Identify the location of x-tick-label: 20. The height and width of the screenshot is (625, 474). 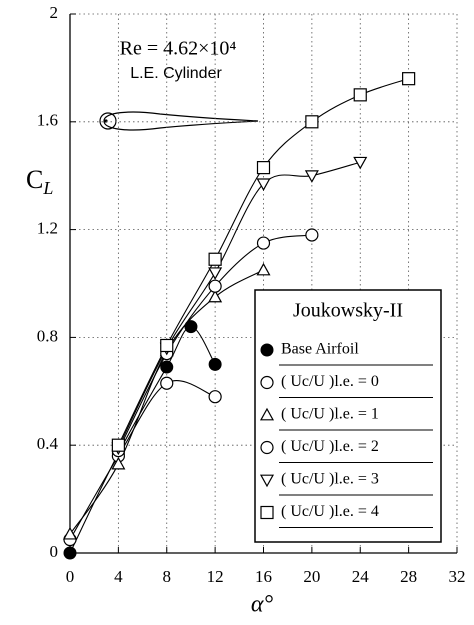
(311, 576).